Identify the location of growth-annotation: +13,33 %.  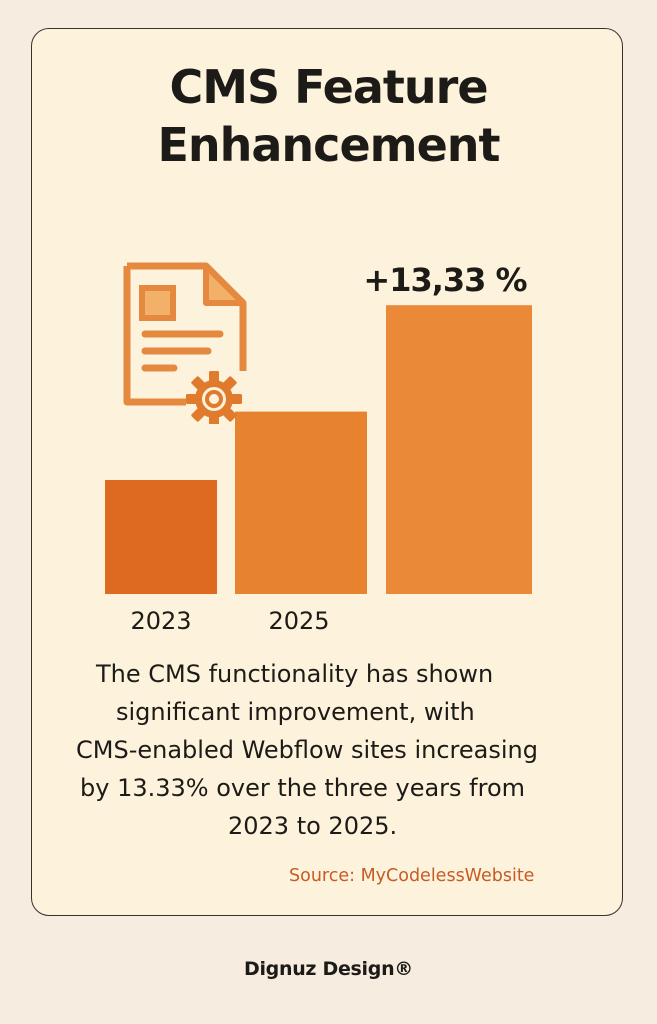
(445, 280).